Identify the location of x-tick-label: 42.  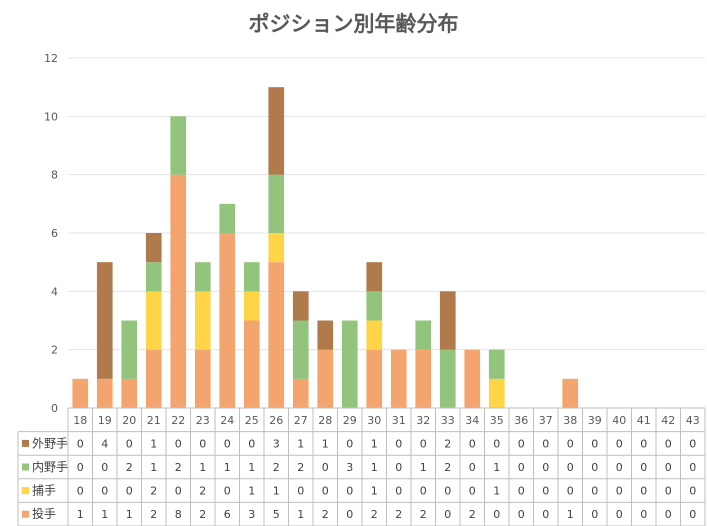
(668, 420).